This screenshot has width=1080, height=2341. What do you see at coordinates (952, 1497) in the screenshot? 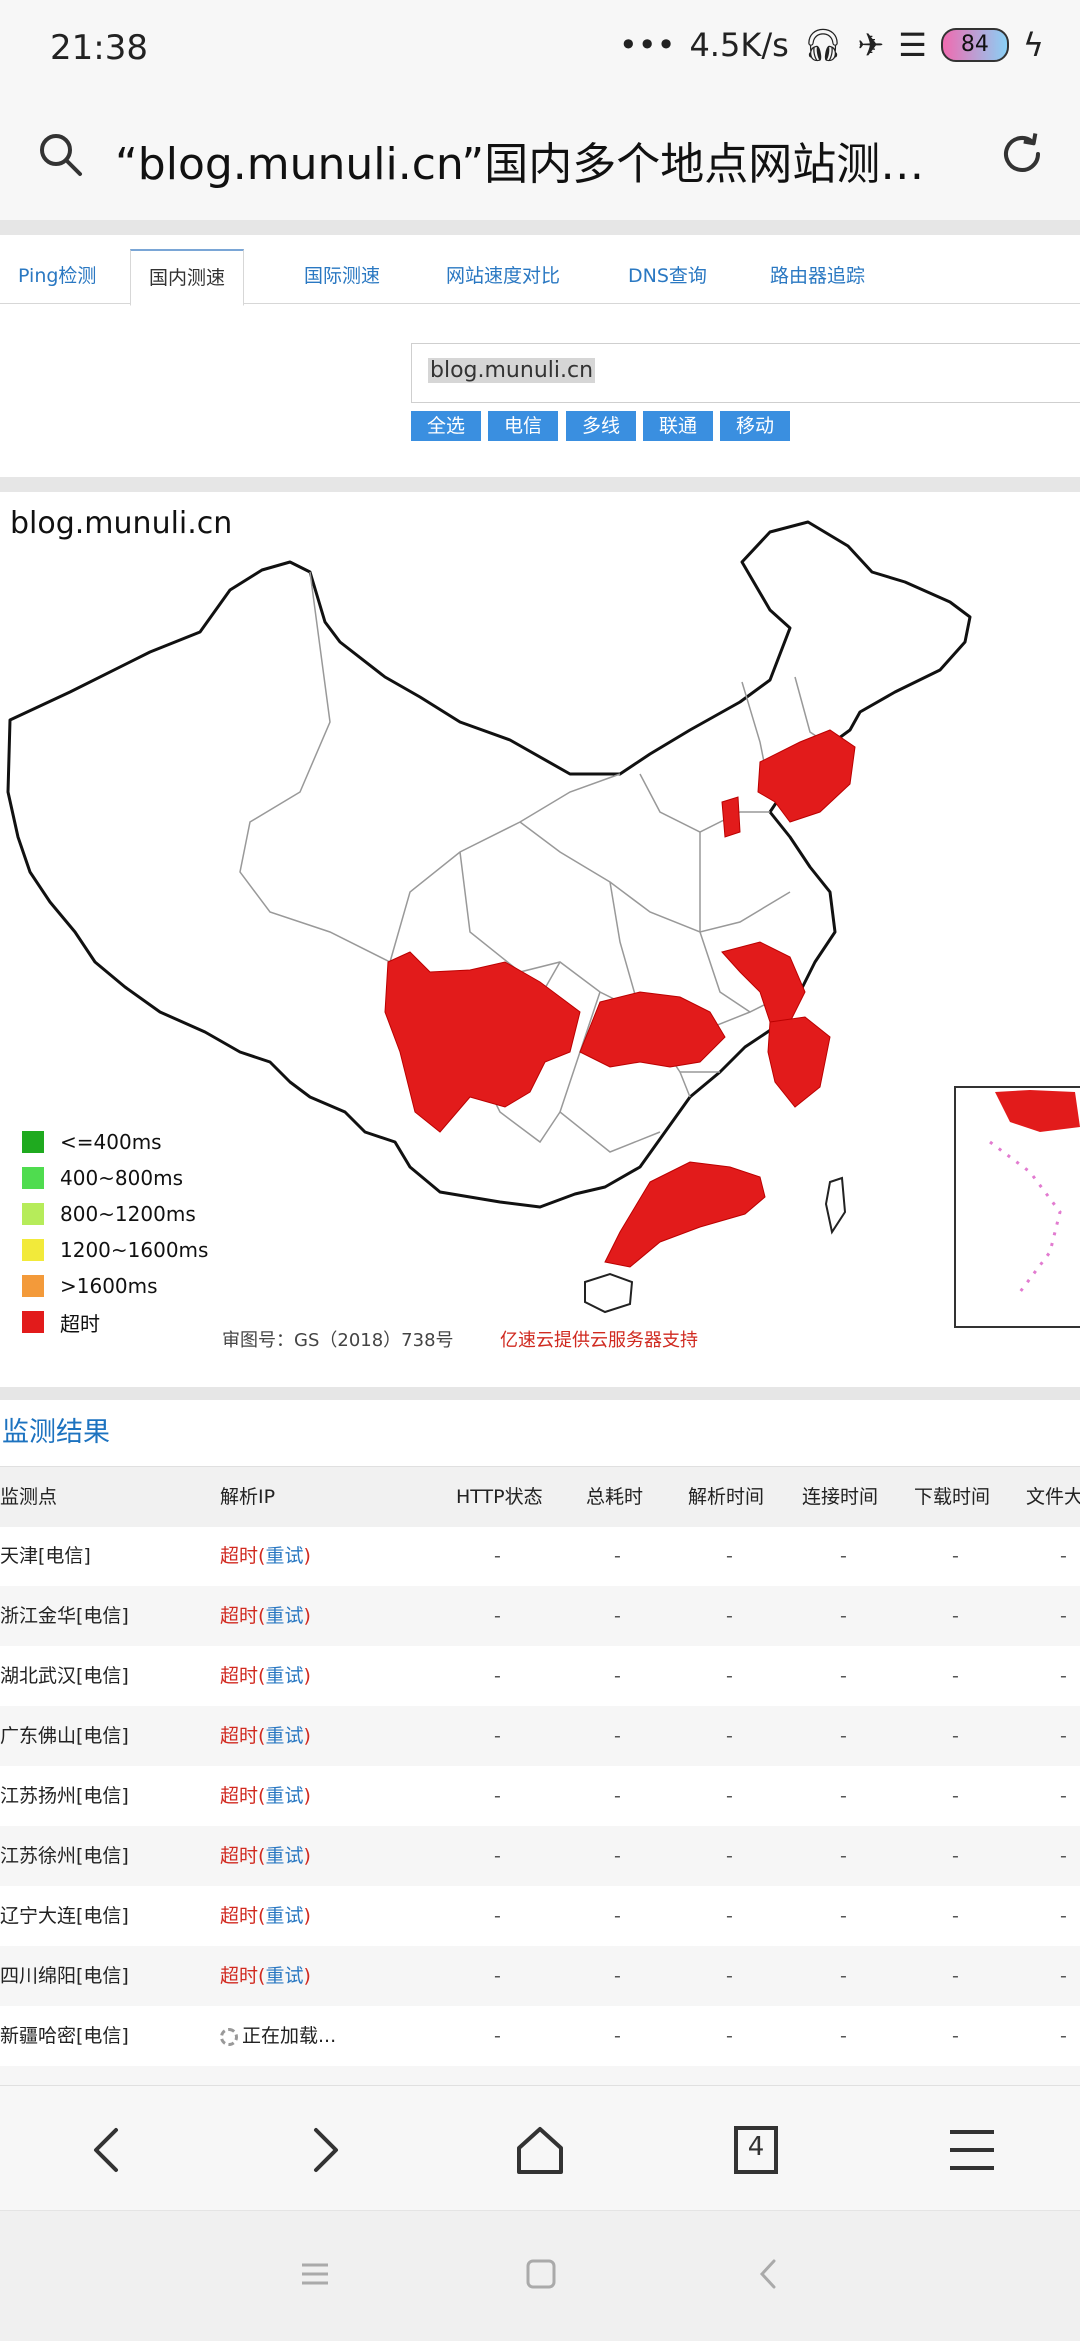
I see `column-header: 下载时间` at bounding box center [952, 1497].